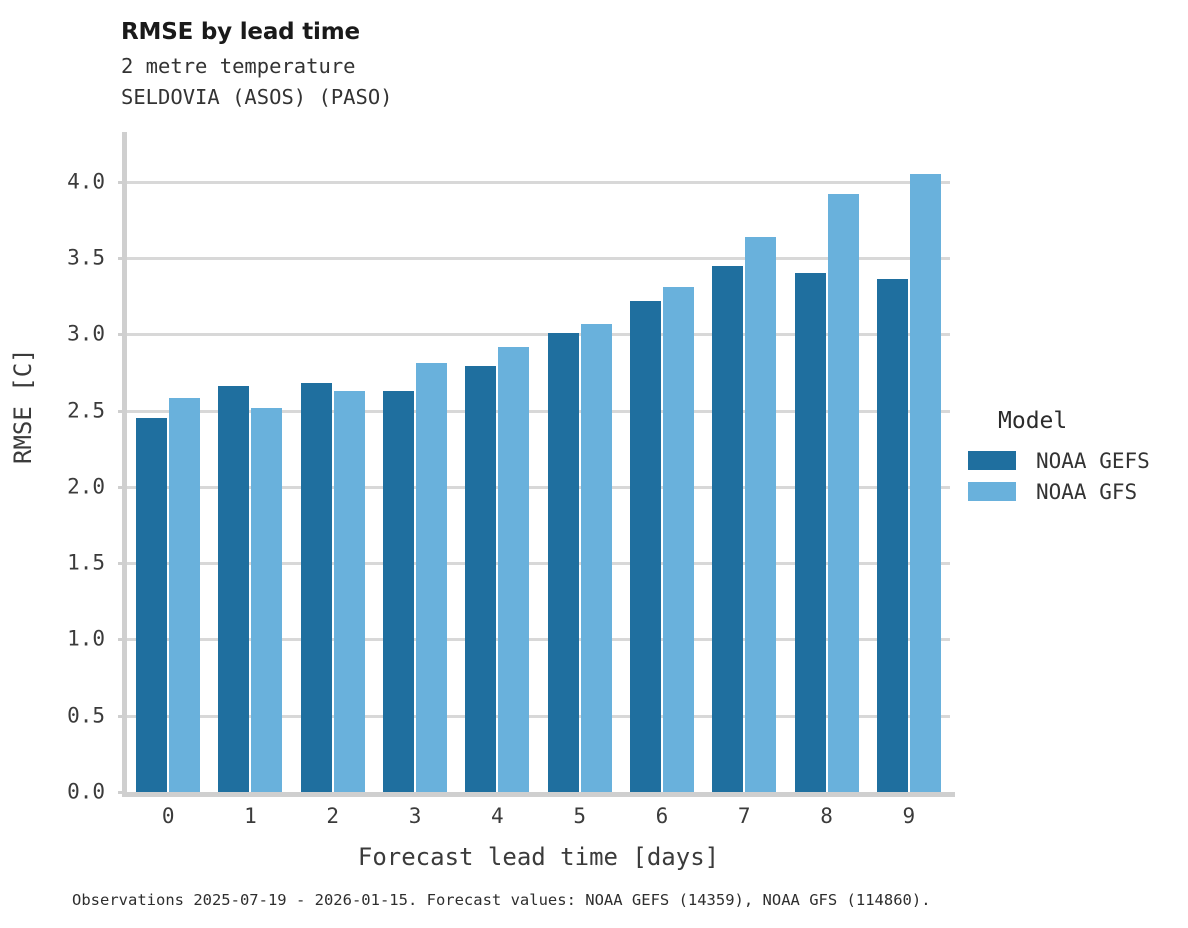 Image resolution: width=1188 pixels, height=928 pixels. I want to click on y-axis-tick-label: 1.5, so click(86, 562).